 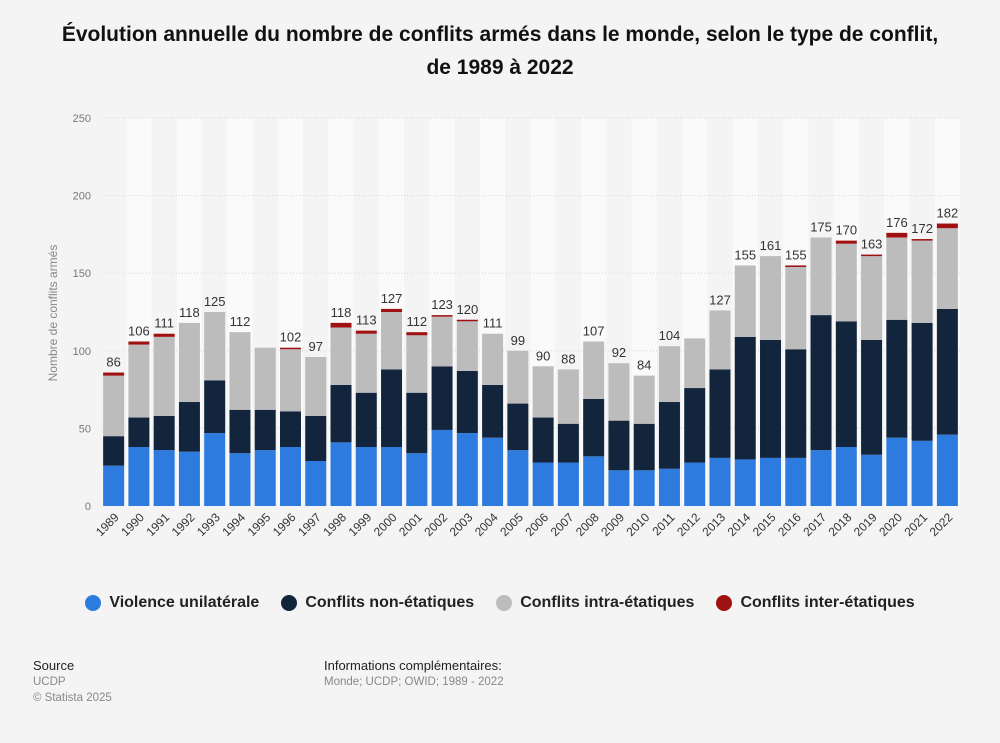 What do you see at coordinates (72, 682) in the screenshot?
I see `footer-source: Source UCDP © Statista 2025` at bounding box center [72, 682].